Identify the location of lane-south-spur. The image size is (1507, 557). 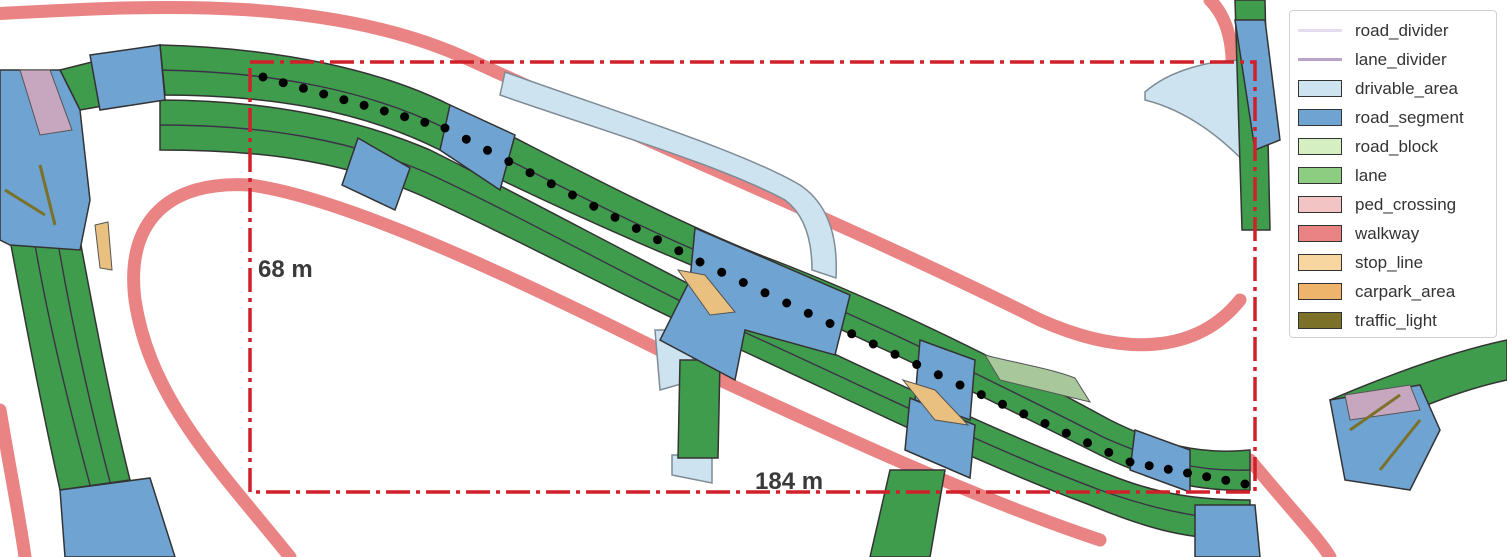
(699, 409).